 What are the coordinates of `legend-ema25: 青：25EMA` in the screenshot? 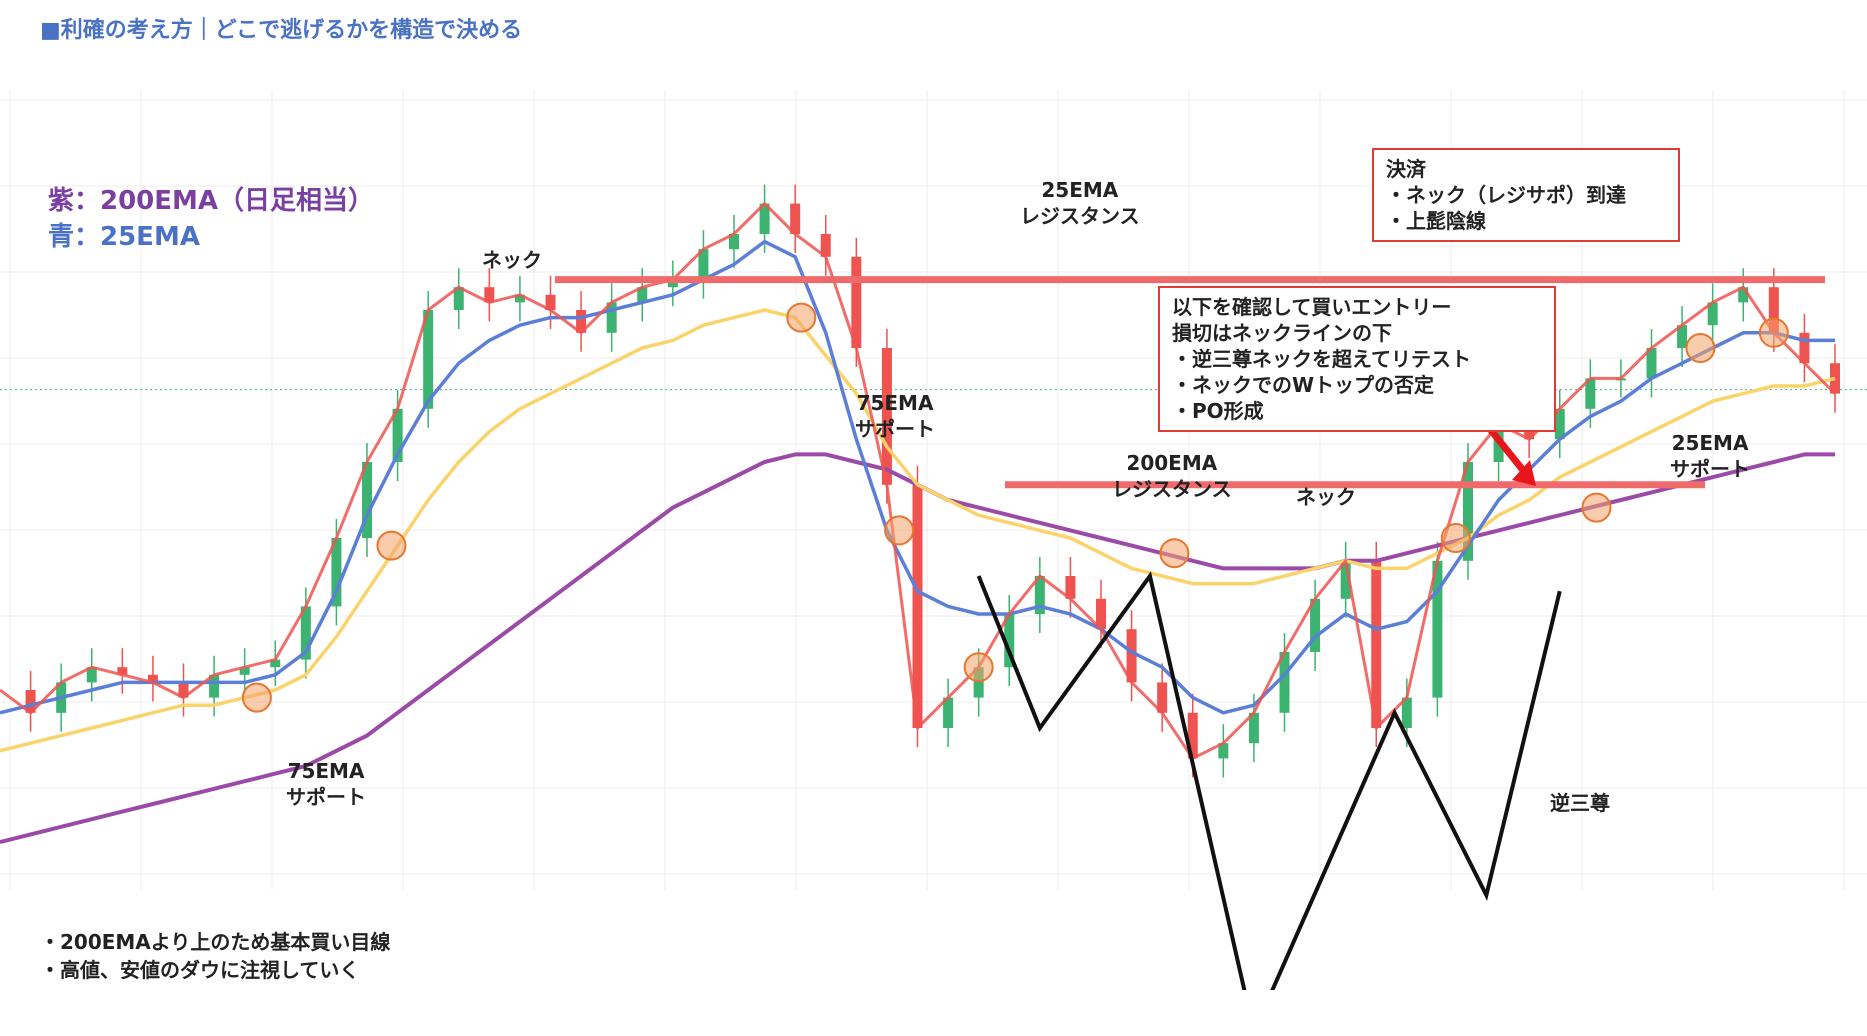 It's located at (124, 237).